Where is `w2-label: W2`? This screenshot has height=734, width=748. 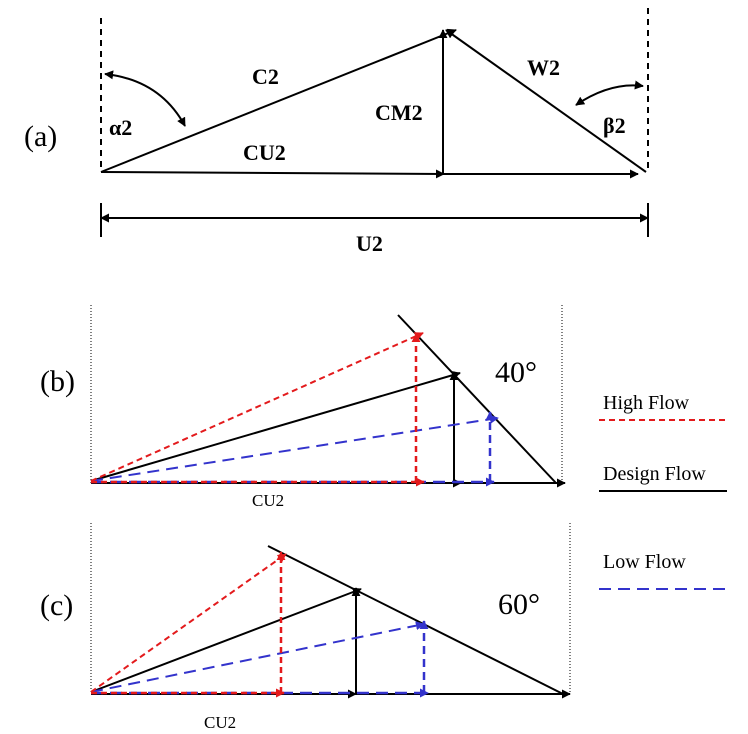
w2-label: W2 is located at coordinates (543, 67).